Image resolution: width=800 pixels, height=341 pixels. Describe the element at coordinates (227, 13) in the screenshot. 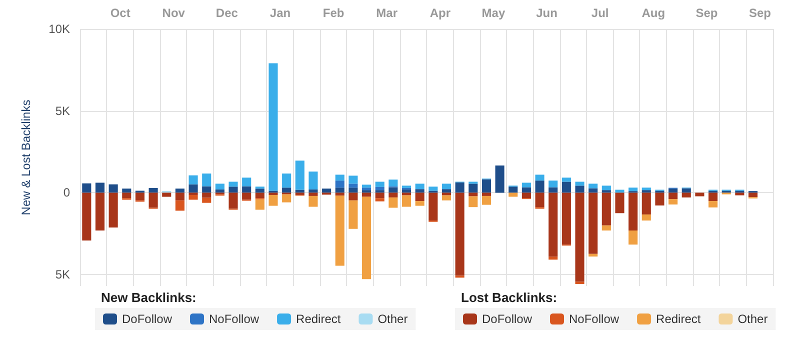

I see `x-tick-label: Dec` at that location.